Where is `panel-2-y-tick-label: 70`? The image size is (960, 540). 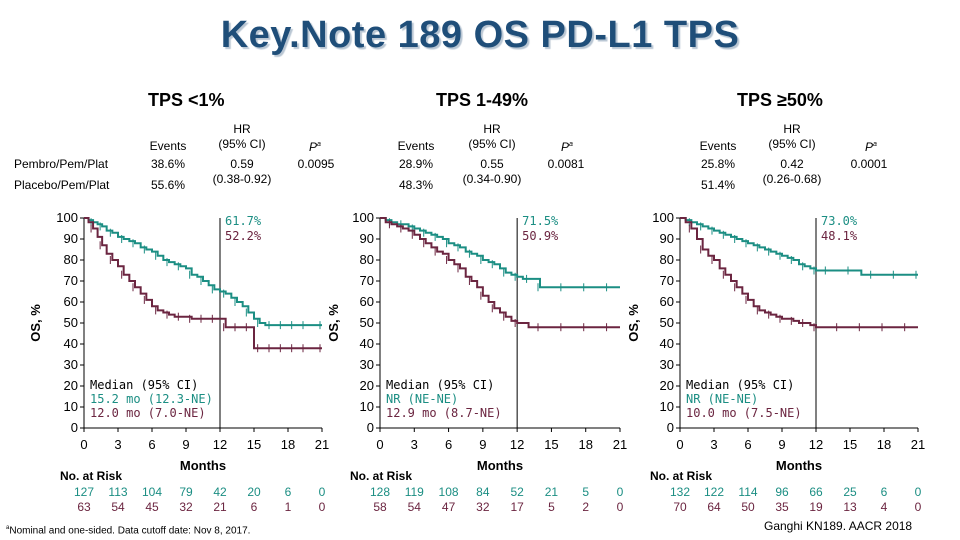 panel-2-y-tick-label: 70 is located at coordinates (367, 280).